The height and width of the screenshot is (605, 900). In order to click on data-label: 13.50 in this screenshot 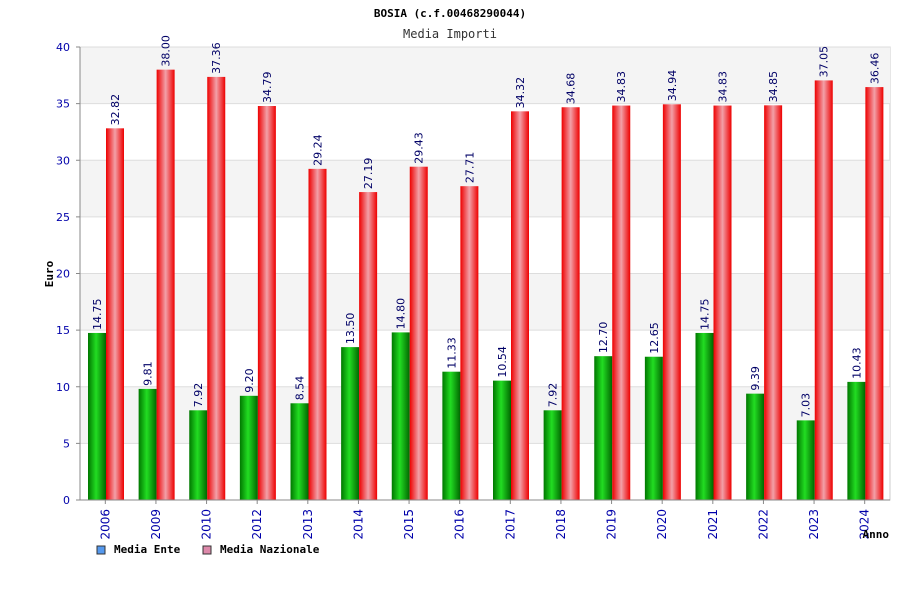, I will do `click(350, 329)`.